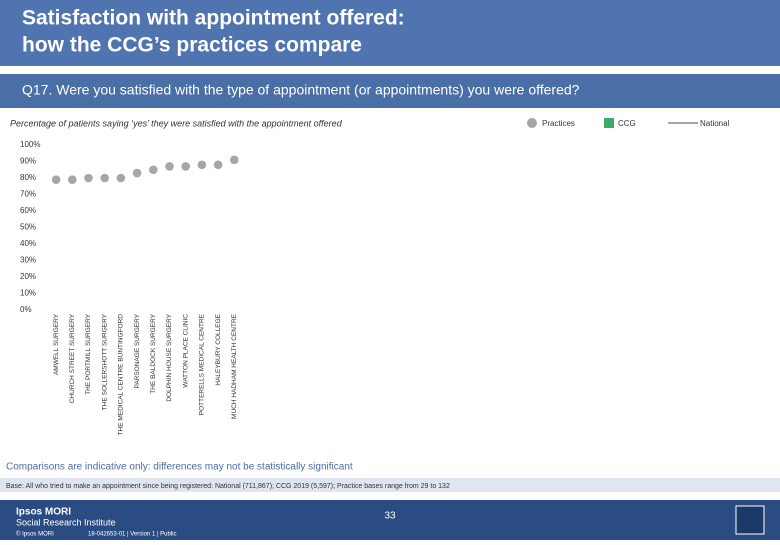  What do you see at coordinates (28, 161) in the screenshot?
I see `y-tick-label: 90%` at bounding box center [28, 161].